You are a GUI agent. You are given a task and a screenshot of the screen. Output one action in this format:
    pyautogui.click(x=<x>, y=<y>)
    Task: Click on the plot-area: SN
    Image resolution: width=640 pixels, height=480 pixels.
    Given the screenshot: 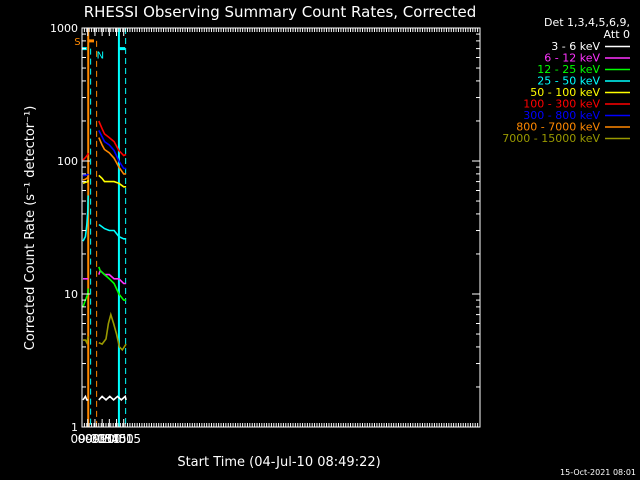 What is the action you would take?
    pyautogui.click(x=100, y=227)
    